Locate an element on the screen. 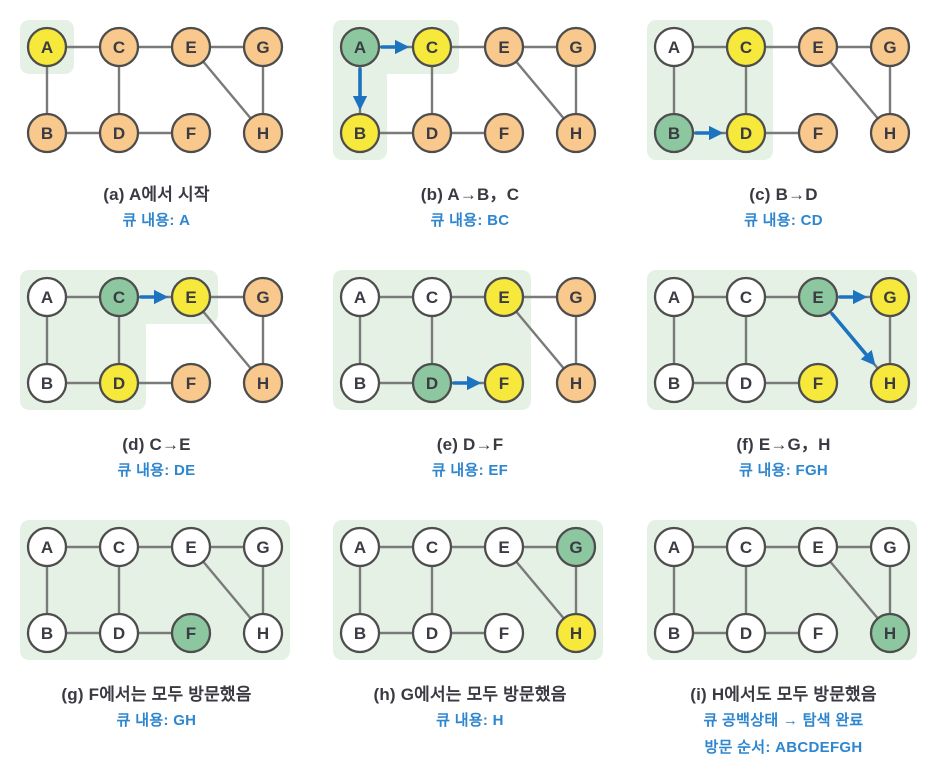  node-circle-G is located at coordinates (262, 47).